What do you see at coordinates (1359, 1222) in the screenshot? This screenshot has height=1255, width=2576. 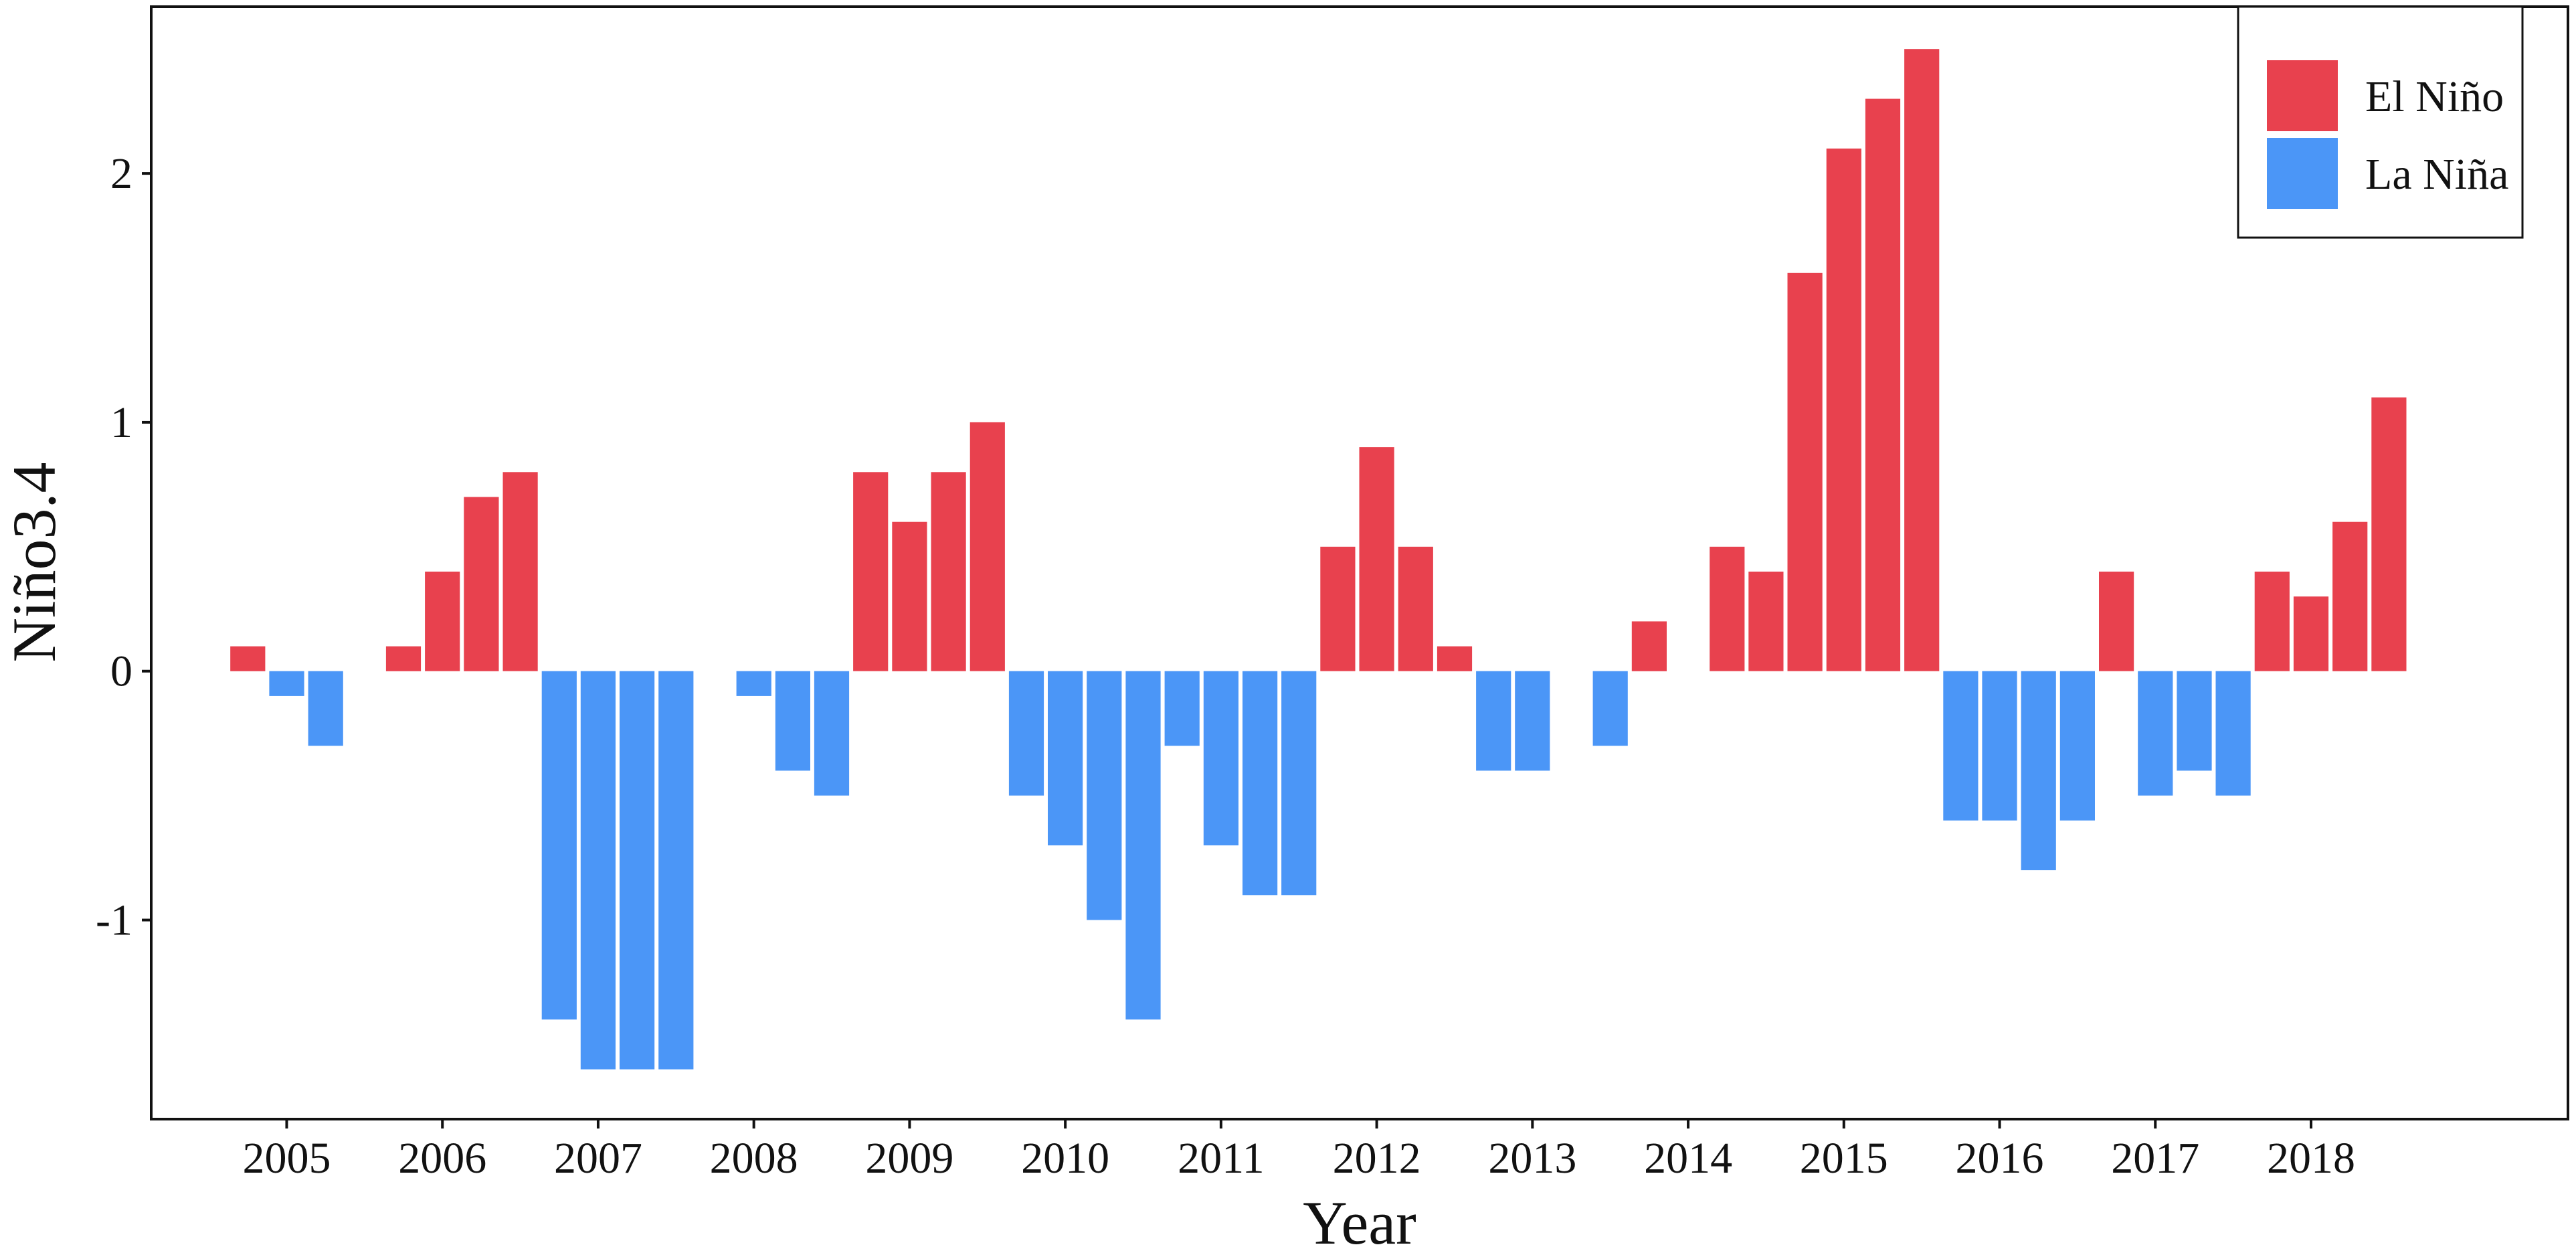 I see `x-axis-title: Year` at bounding box center [1359, 1222].